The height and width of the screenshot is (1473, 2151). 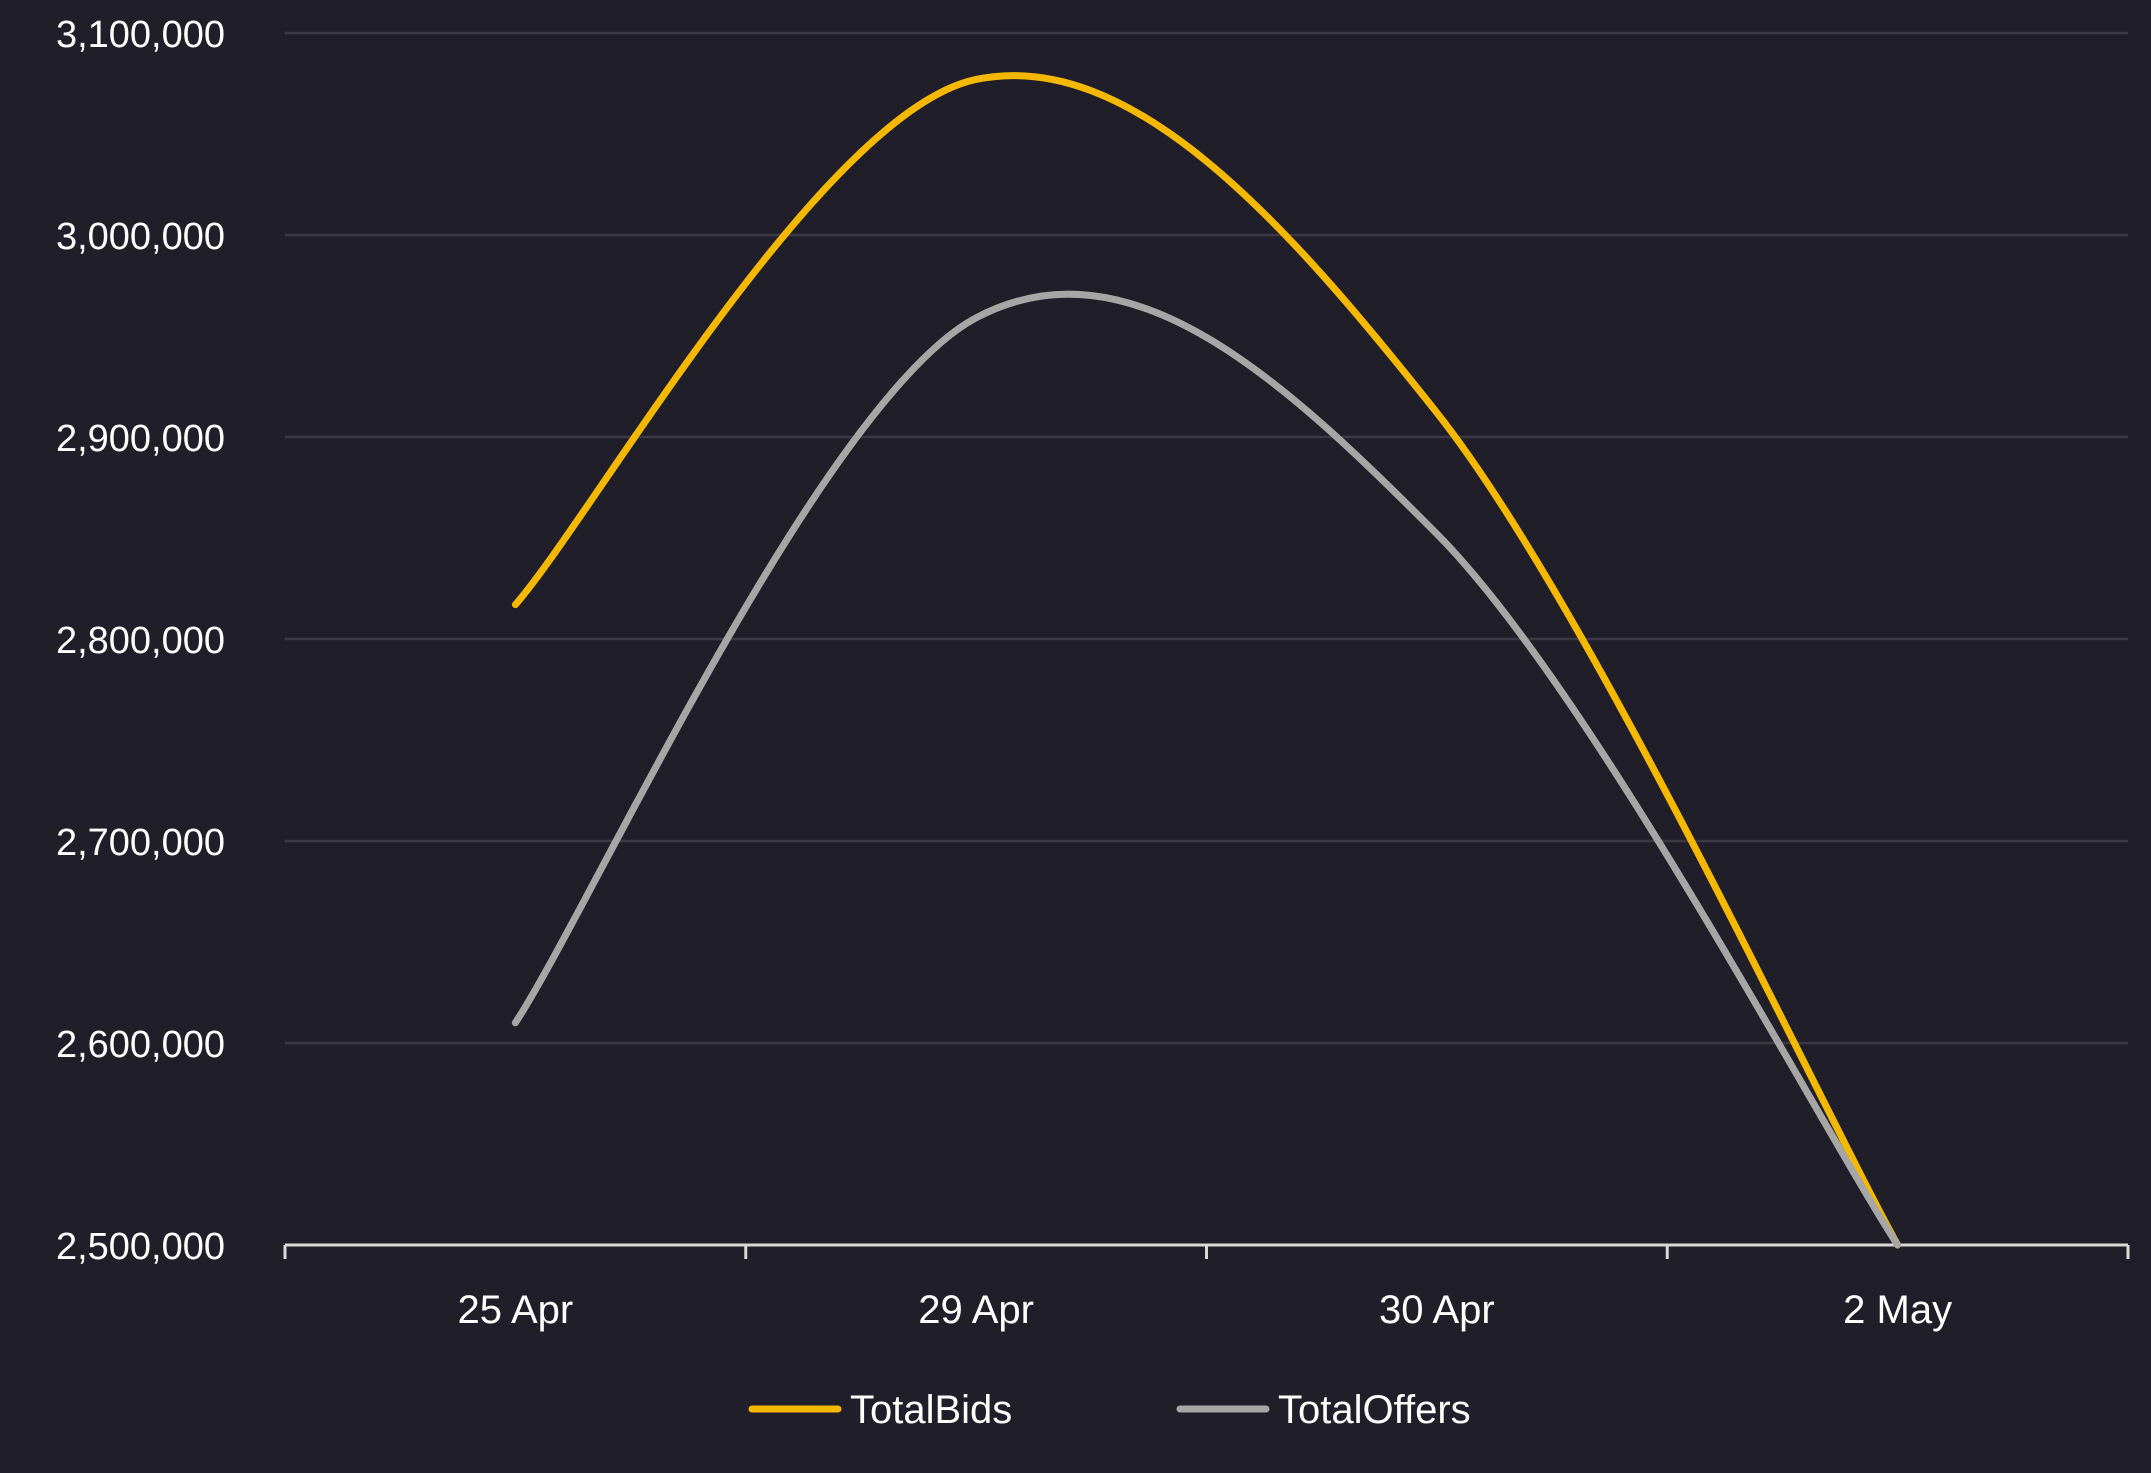 What do you see at coordinates (140, 641) in the screenshot?
I see `y-tick-label: 2,800,000` at bounding box center [140, 641].